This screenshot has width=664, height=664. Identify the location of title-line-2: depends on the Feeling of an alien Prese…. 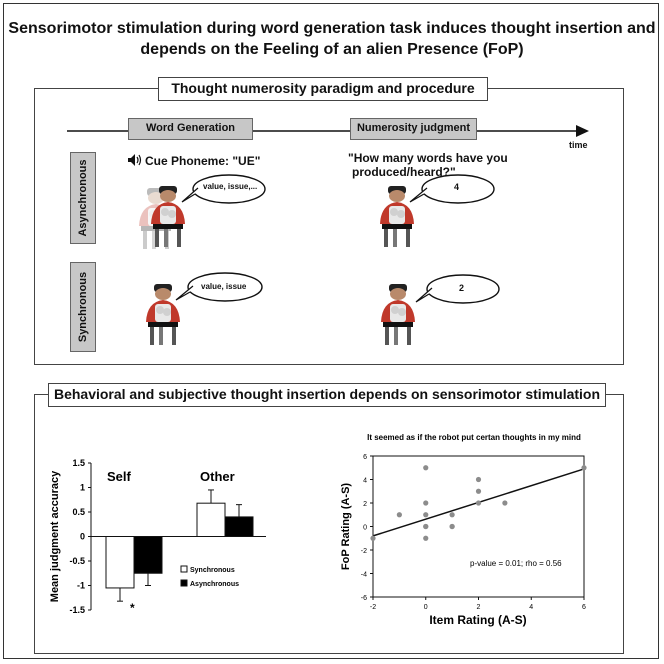
(332, 49).